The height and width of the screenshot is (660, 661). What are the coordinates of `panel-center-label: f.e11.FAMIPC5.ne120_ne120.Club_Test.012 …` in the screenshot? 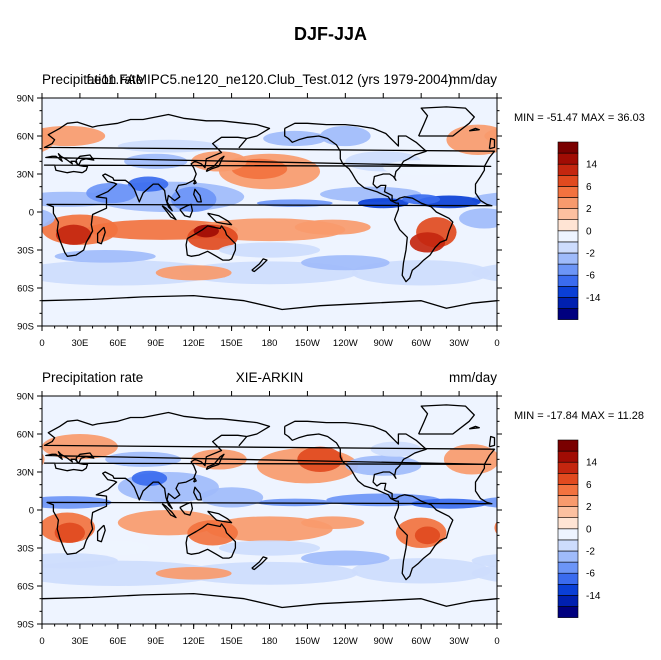 It's located at (269, 79).